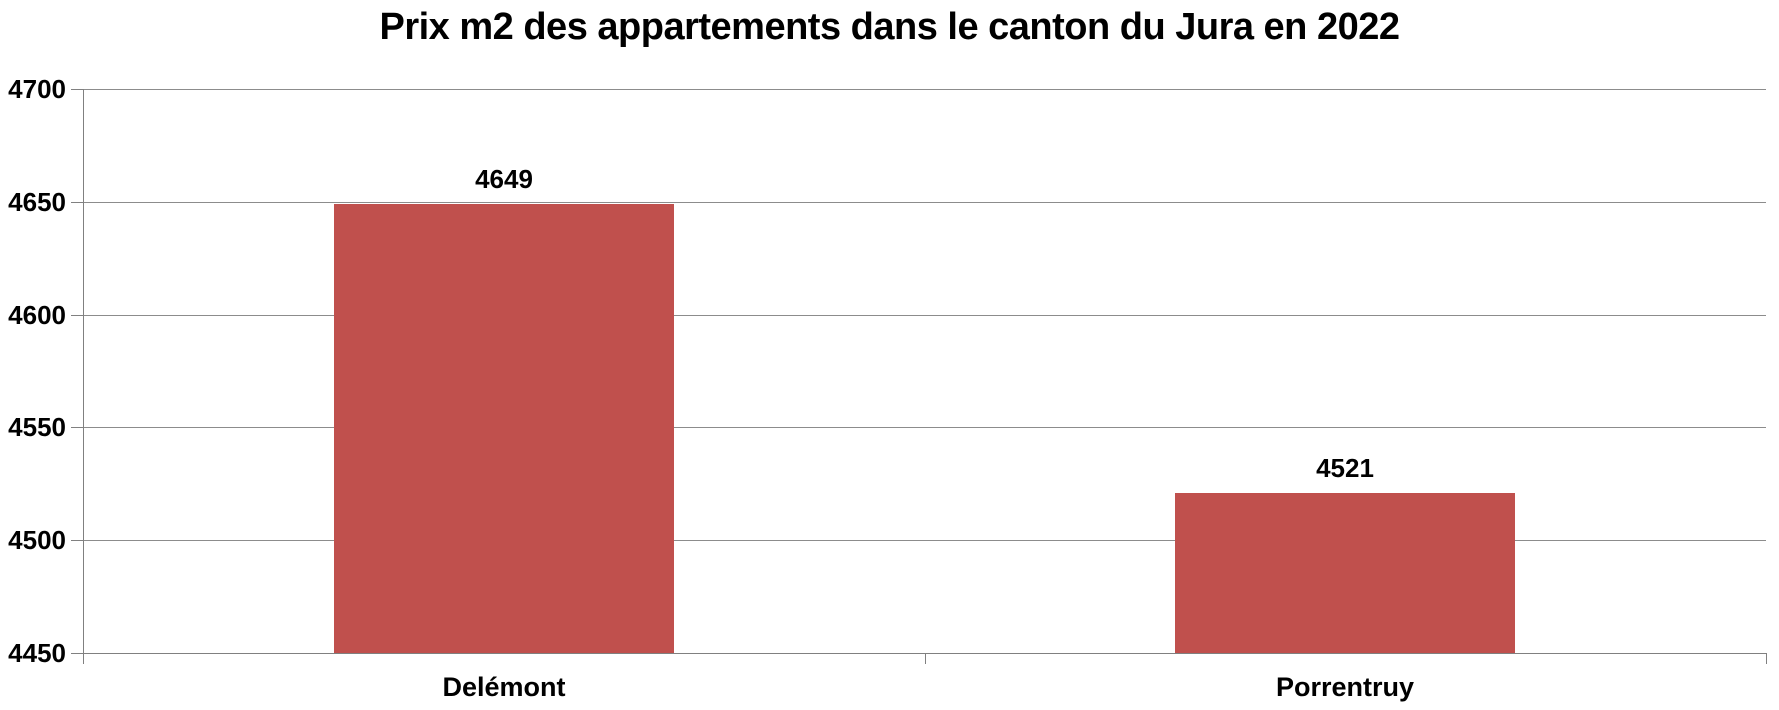 This screenshot has width=1779, height=710. I want to click on y-axis-tick-label: 4450, so click(37, 653).